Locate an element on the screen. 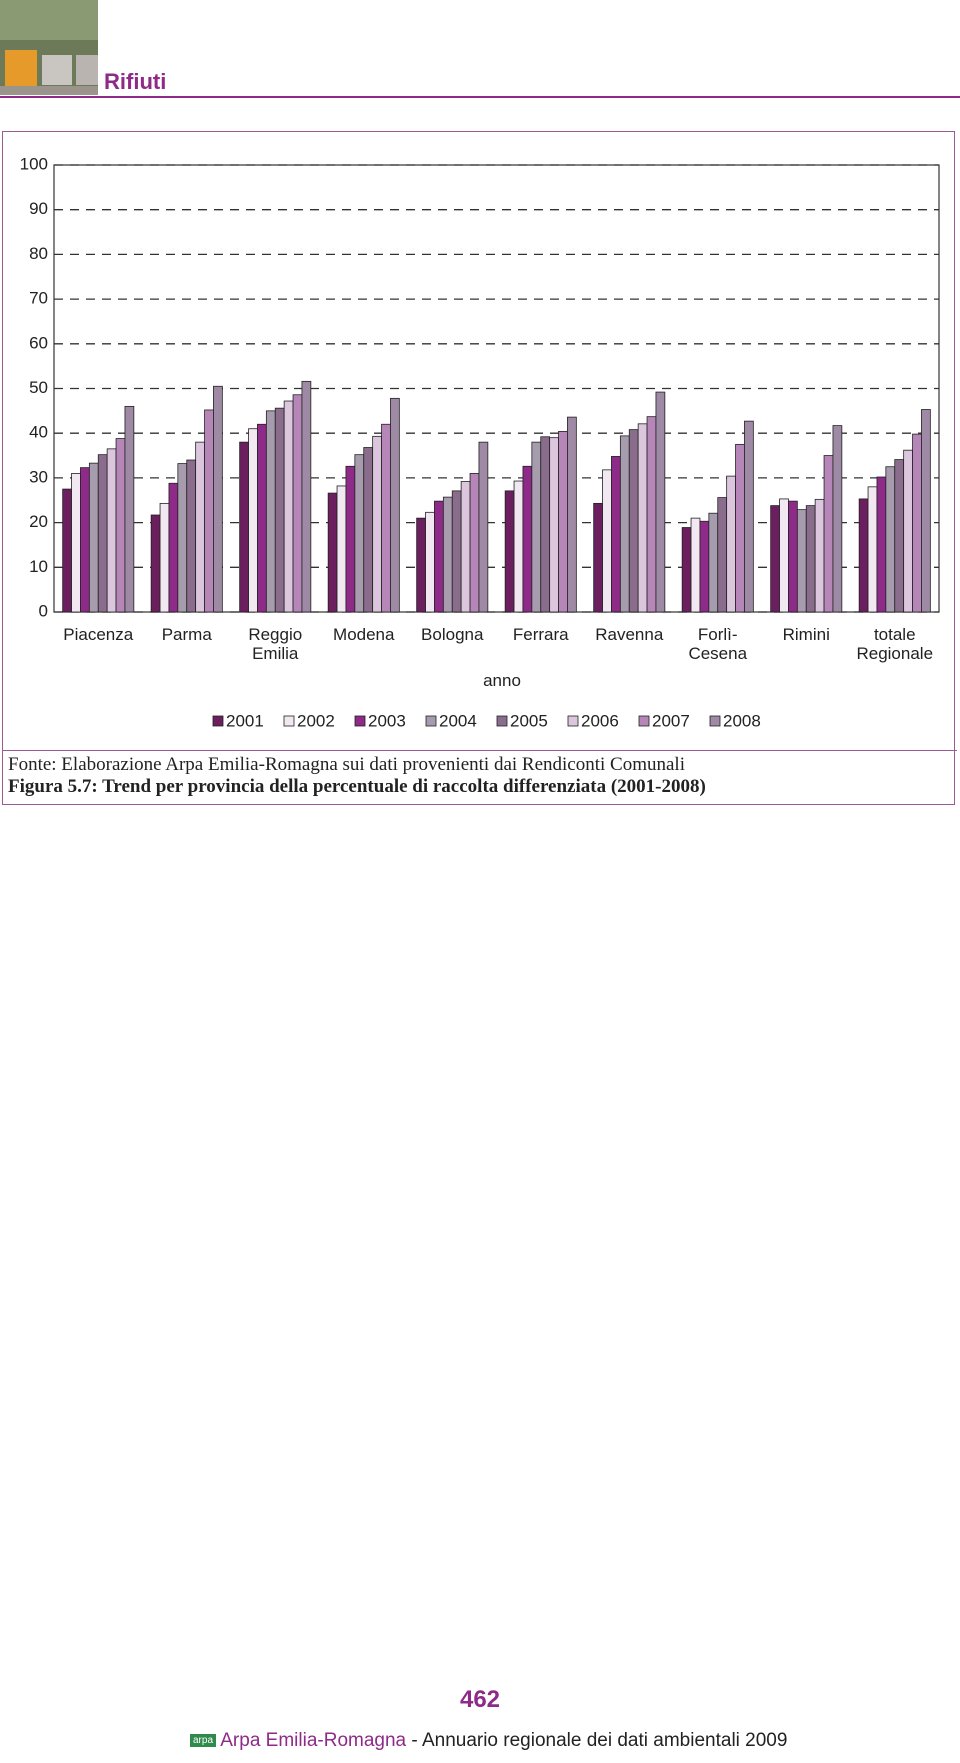 Image resolution: width=960 pixels, height=1763 pixels. section-title: Rifiuti is located at coordinates (135, 81).